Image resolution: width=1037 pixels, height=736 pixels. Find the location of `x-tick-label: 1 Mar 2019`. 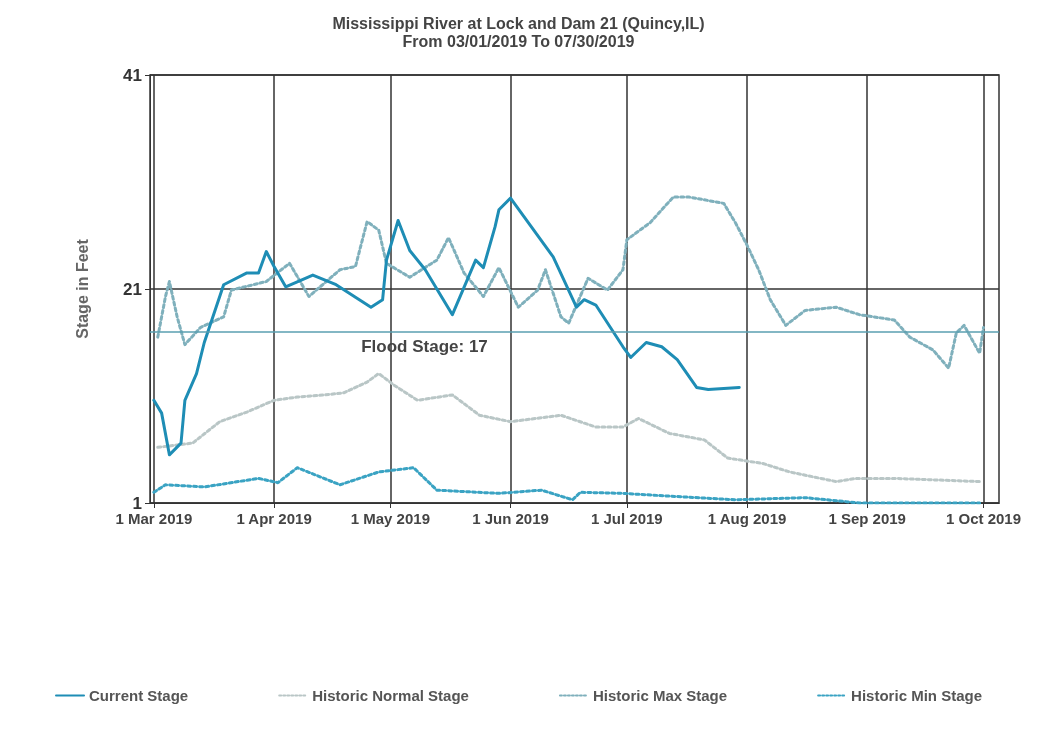

x-tick-label: 1 Mar 2019 is located at coordinates (154, 518).